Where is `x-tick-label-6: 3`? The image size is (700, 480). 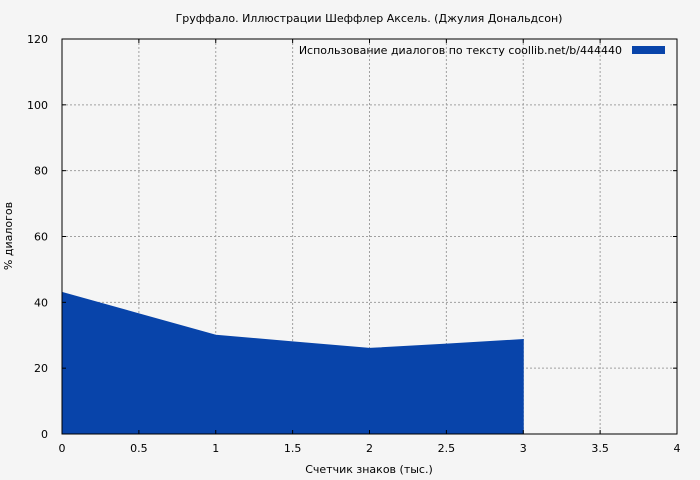 x-tick-label-6: 3 is located at coordinates (523, 448).